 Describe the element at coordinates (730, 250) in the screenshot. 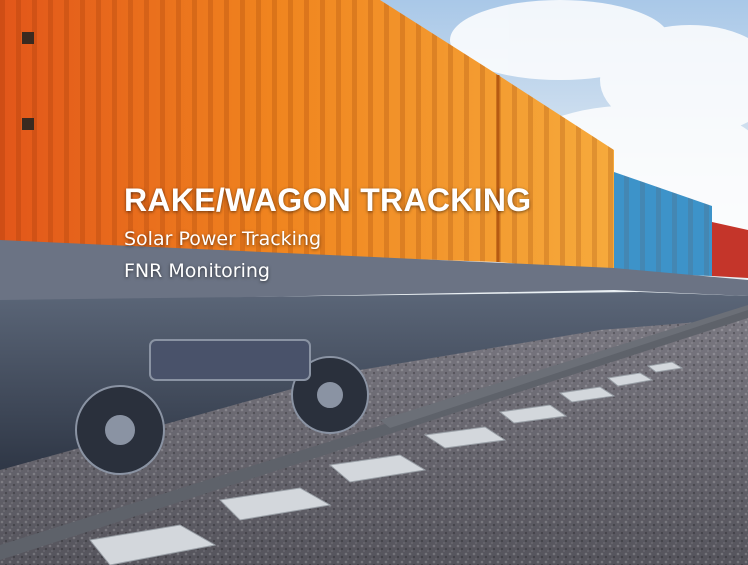

I see `red-container` at that location.